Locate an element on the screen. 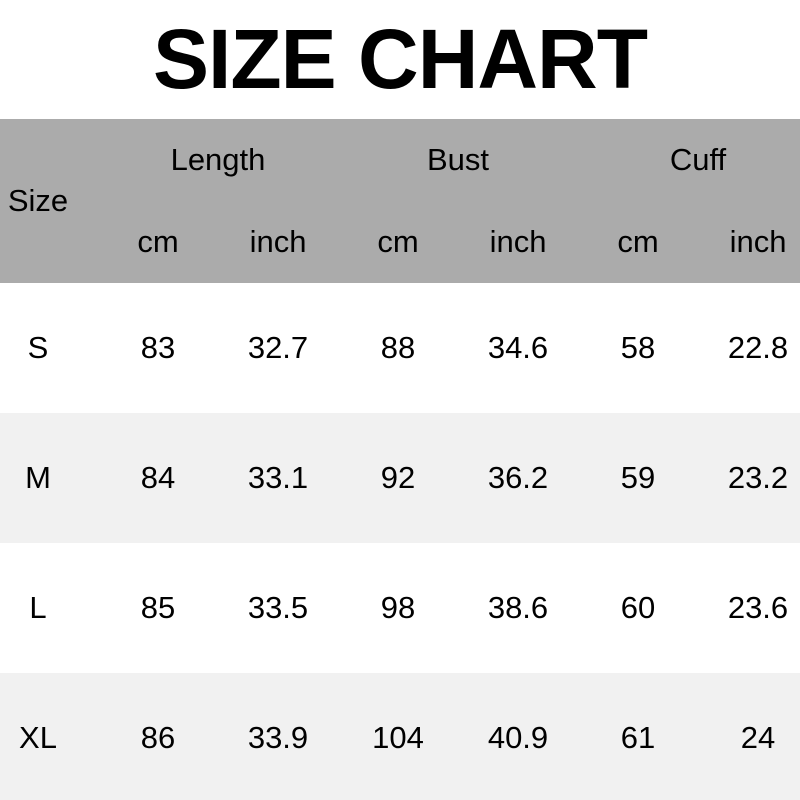 The height and width of the screenshot is (800, 800). bust-inch-value: 38.6 is located at coordinates (518, 607).